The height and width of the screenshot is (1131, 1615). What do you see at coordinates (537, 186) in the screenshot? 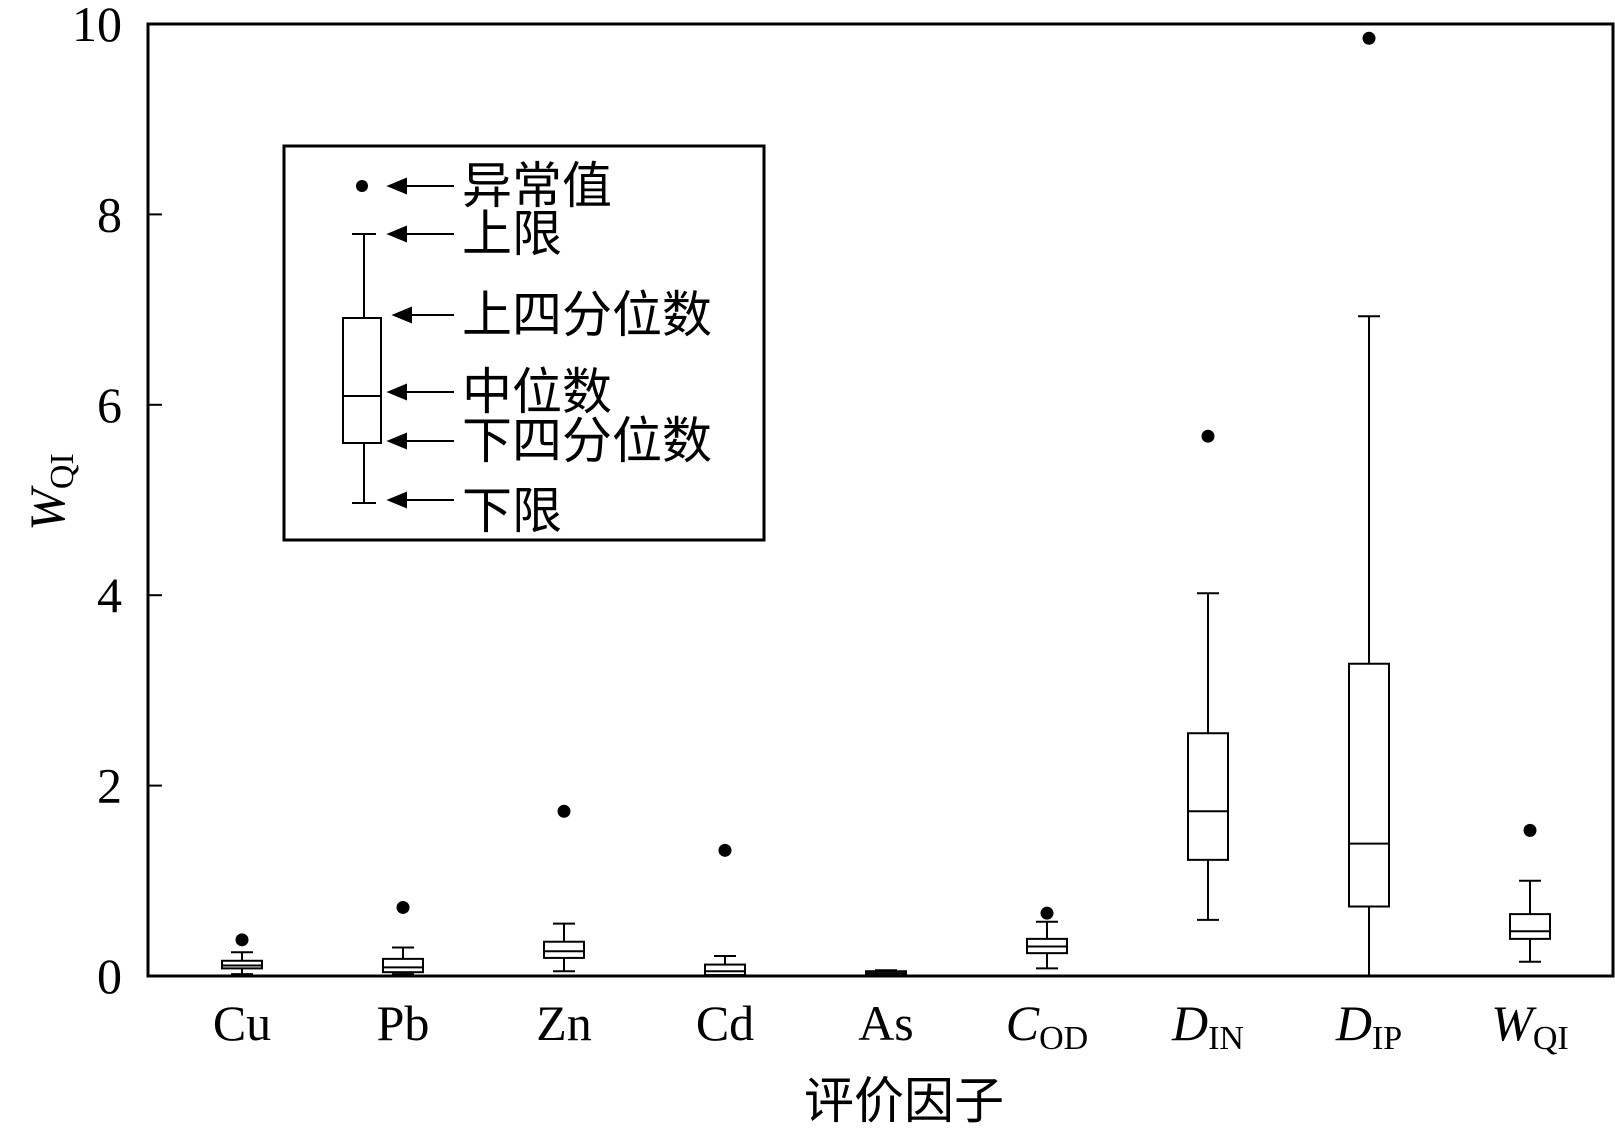
I see `legend-label-outlier: 异常值` at bounding box center [537, 186].